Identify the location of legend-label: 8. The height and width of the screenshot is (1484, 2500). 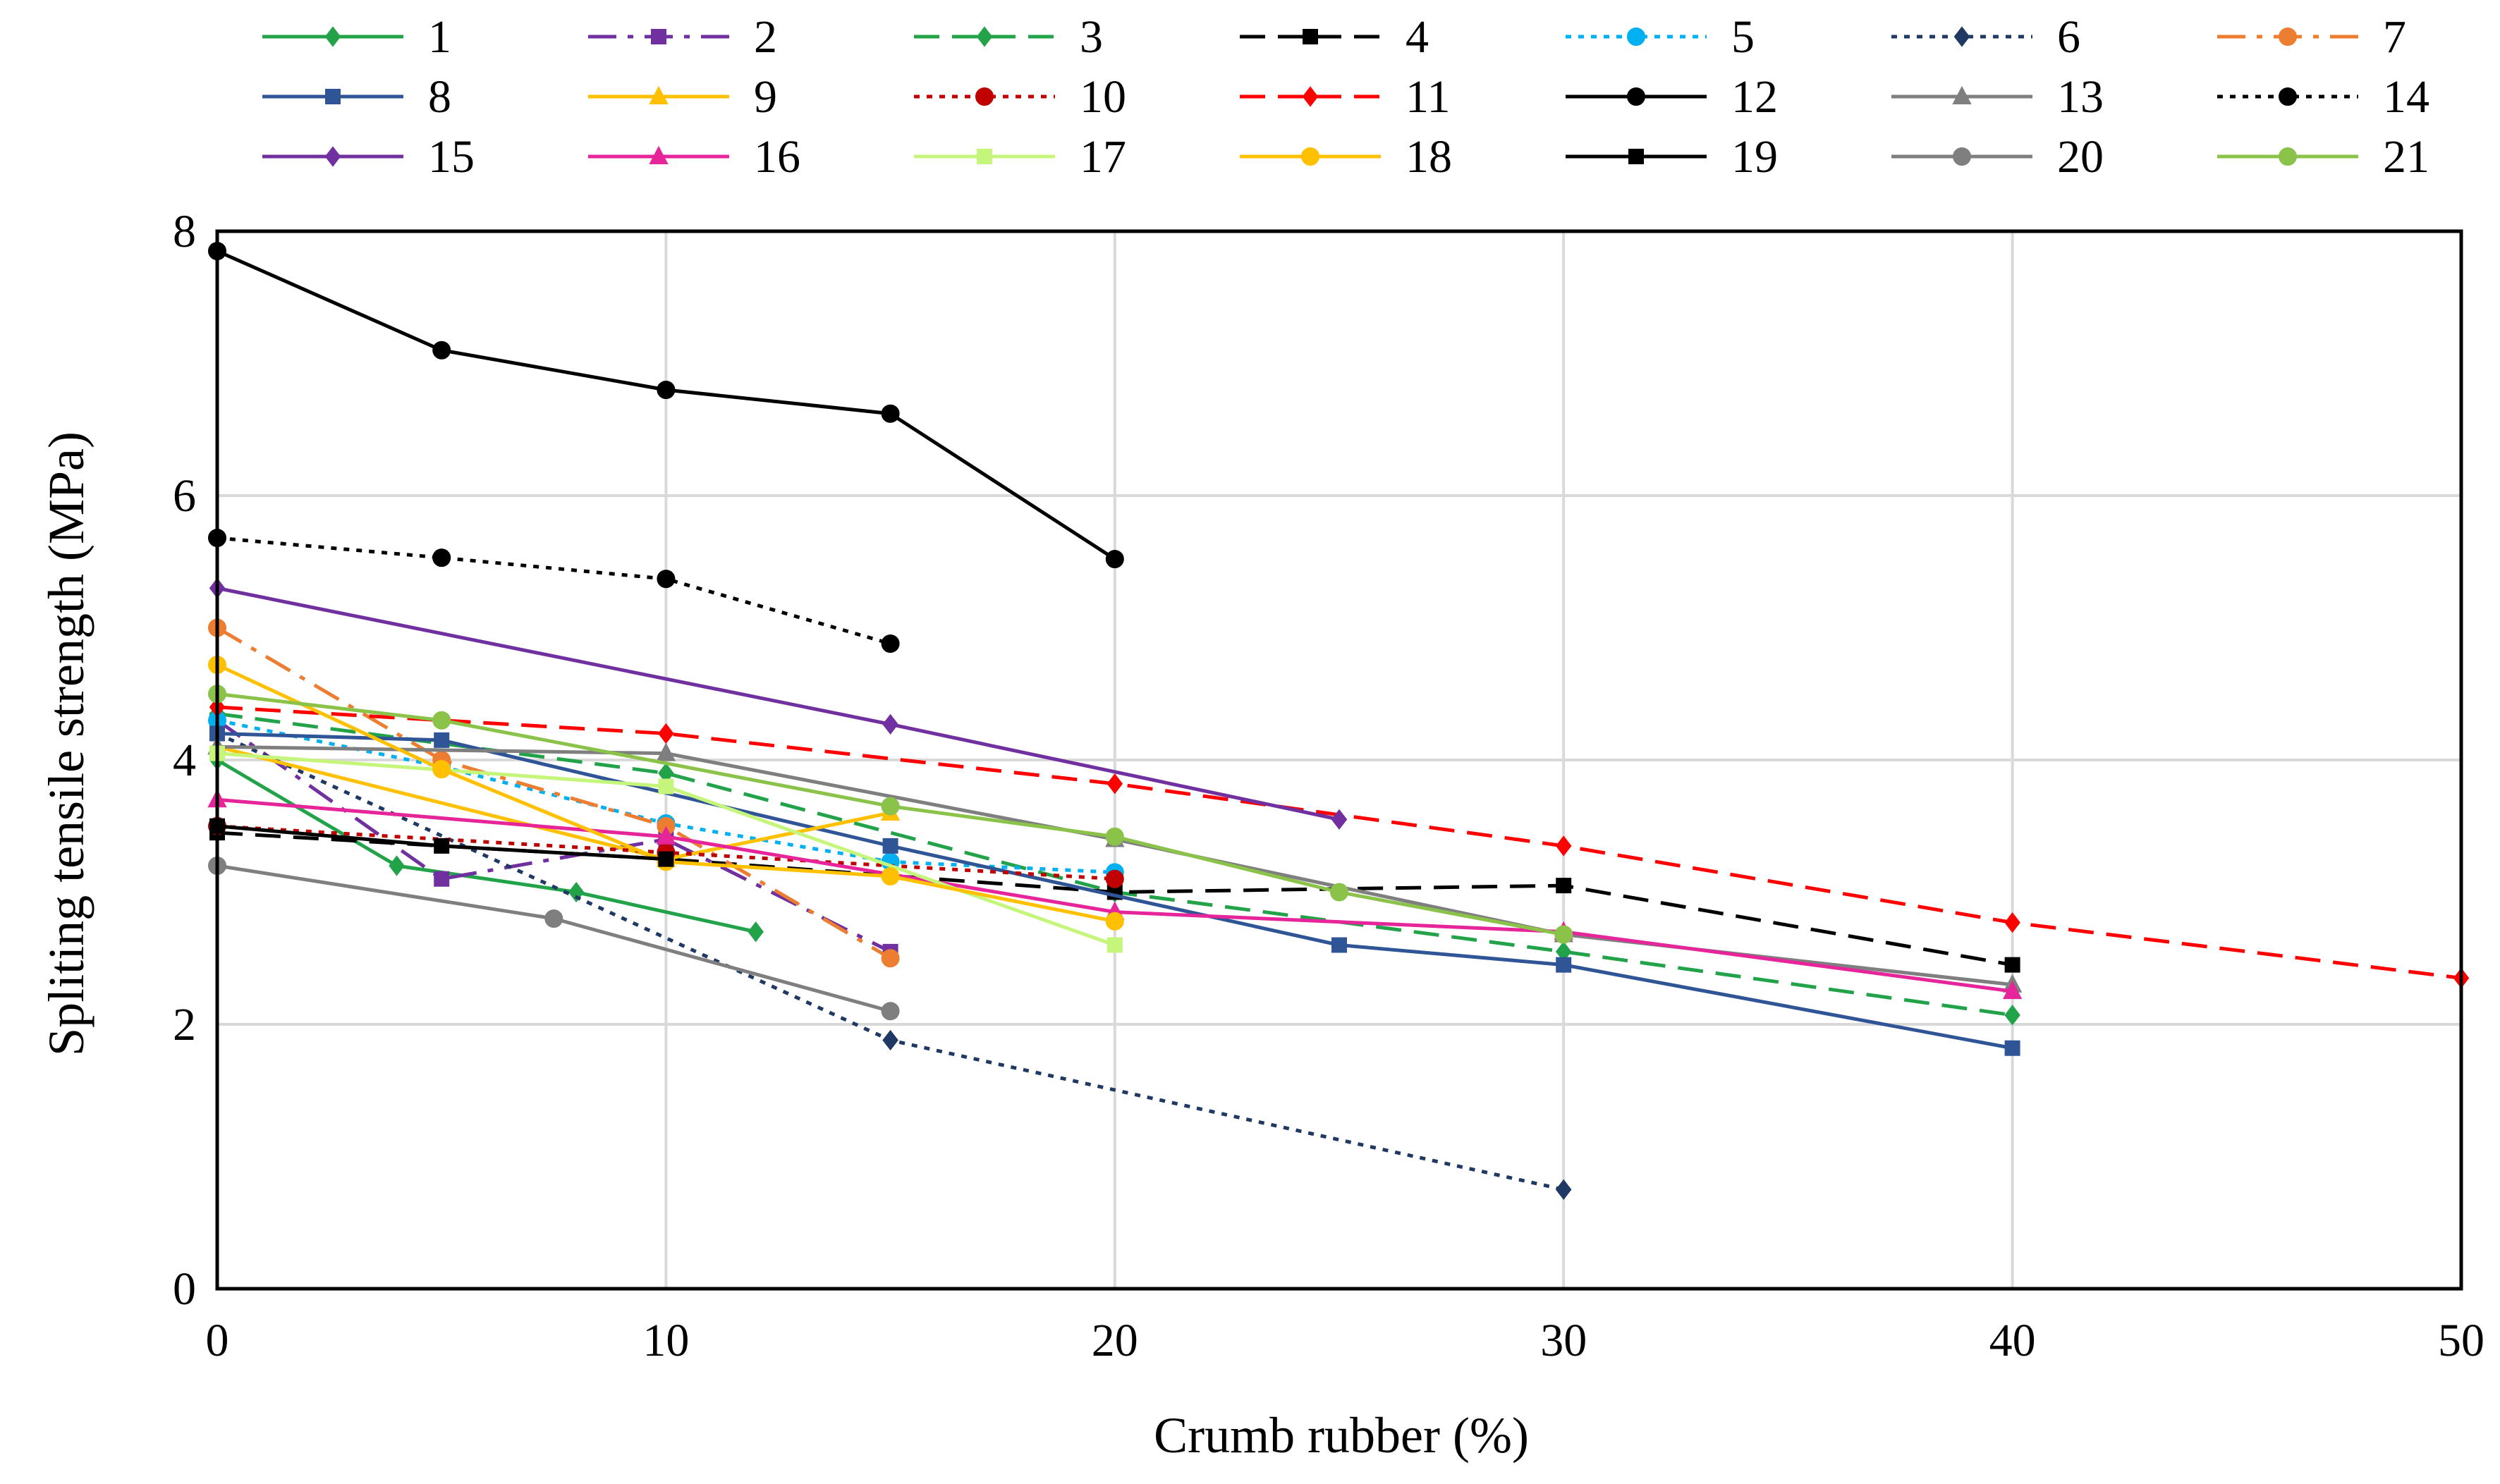
(439, 97).